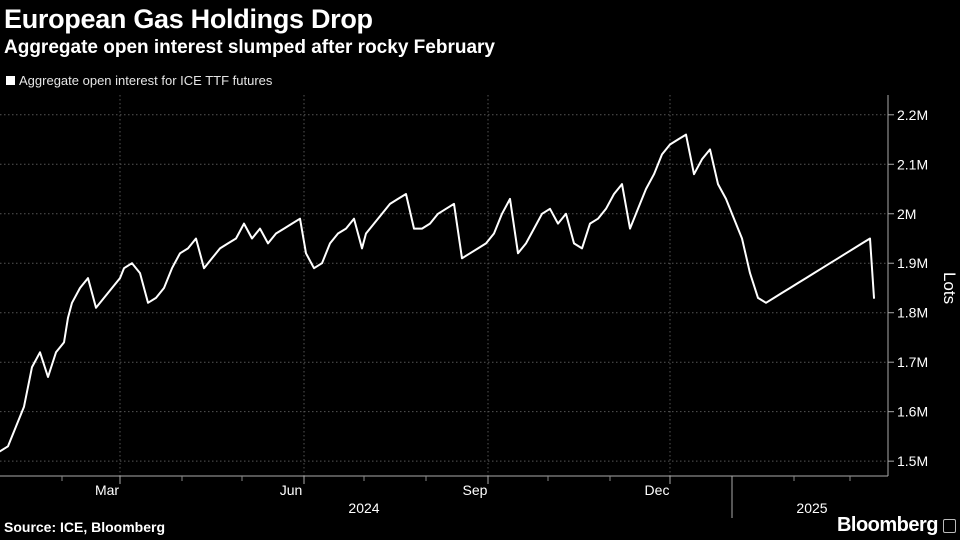 This screenshot has height=540, width=960. Describe the element at coordinates (188, 19) in the screenshot. I see `chart-title: European Gas Holdings Drop` at that location.